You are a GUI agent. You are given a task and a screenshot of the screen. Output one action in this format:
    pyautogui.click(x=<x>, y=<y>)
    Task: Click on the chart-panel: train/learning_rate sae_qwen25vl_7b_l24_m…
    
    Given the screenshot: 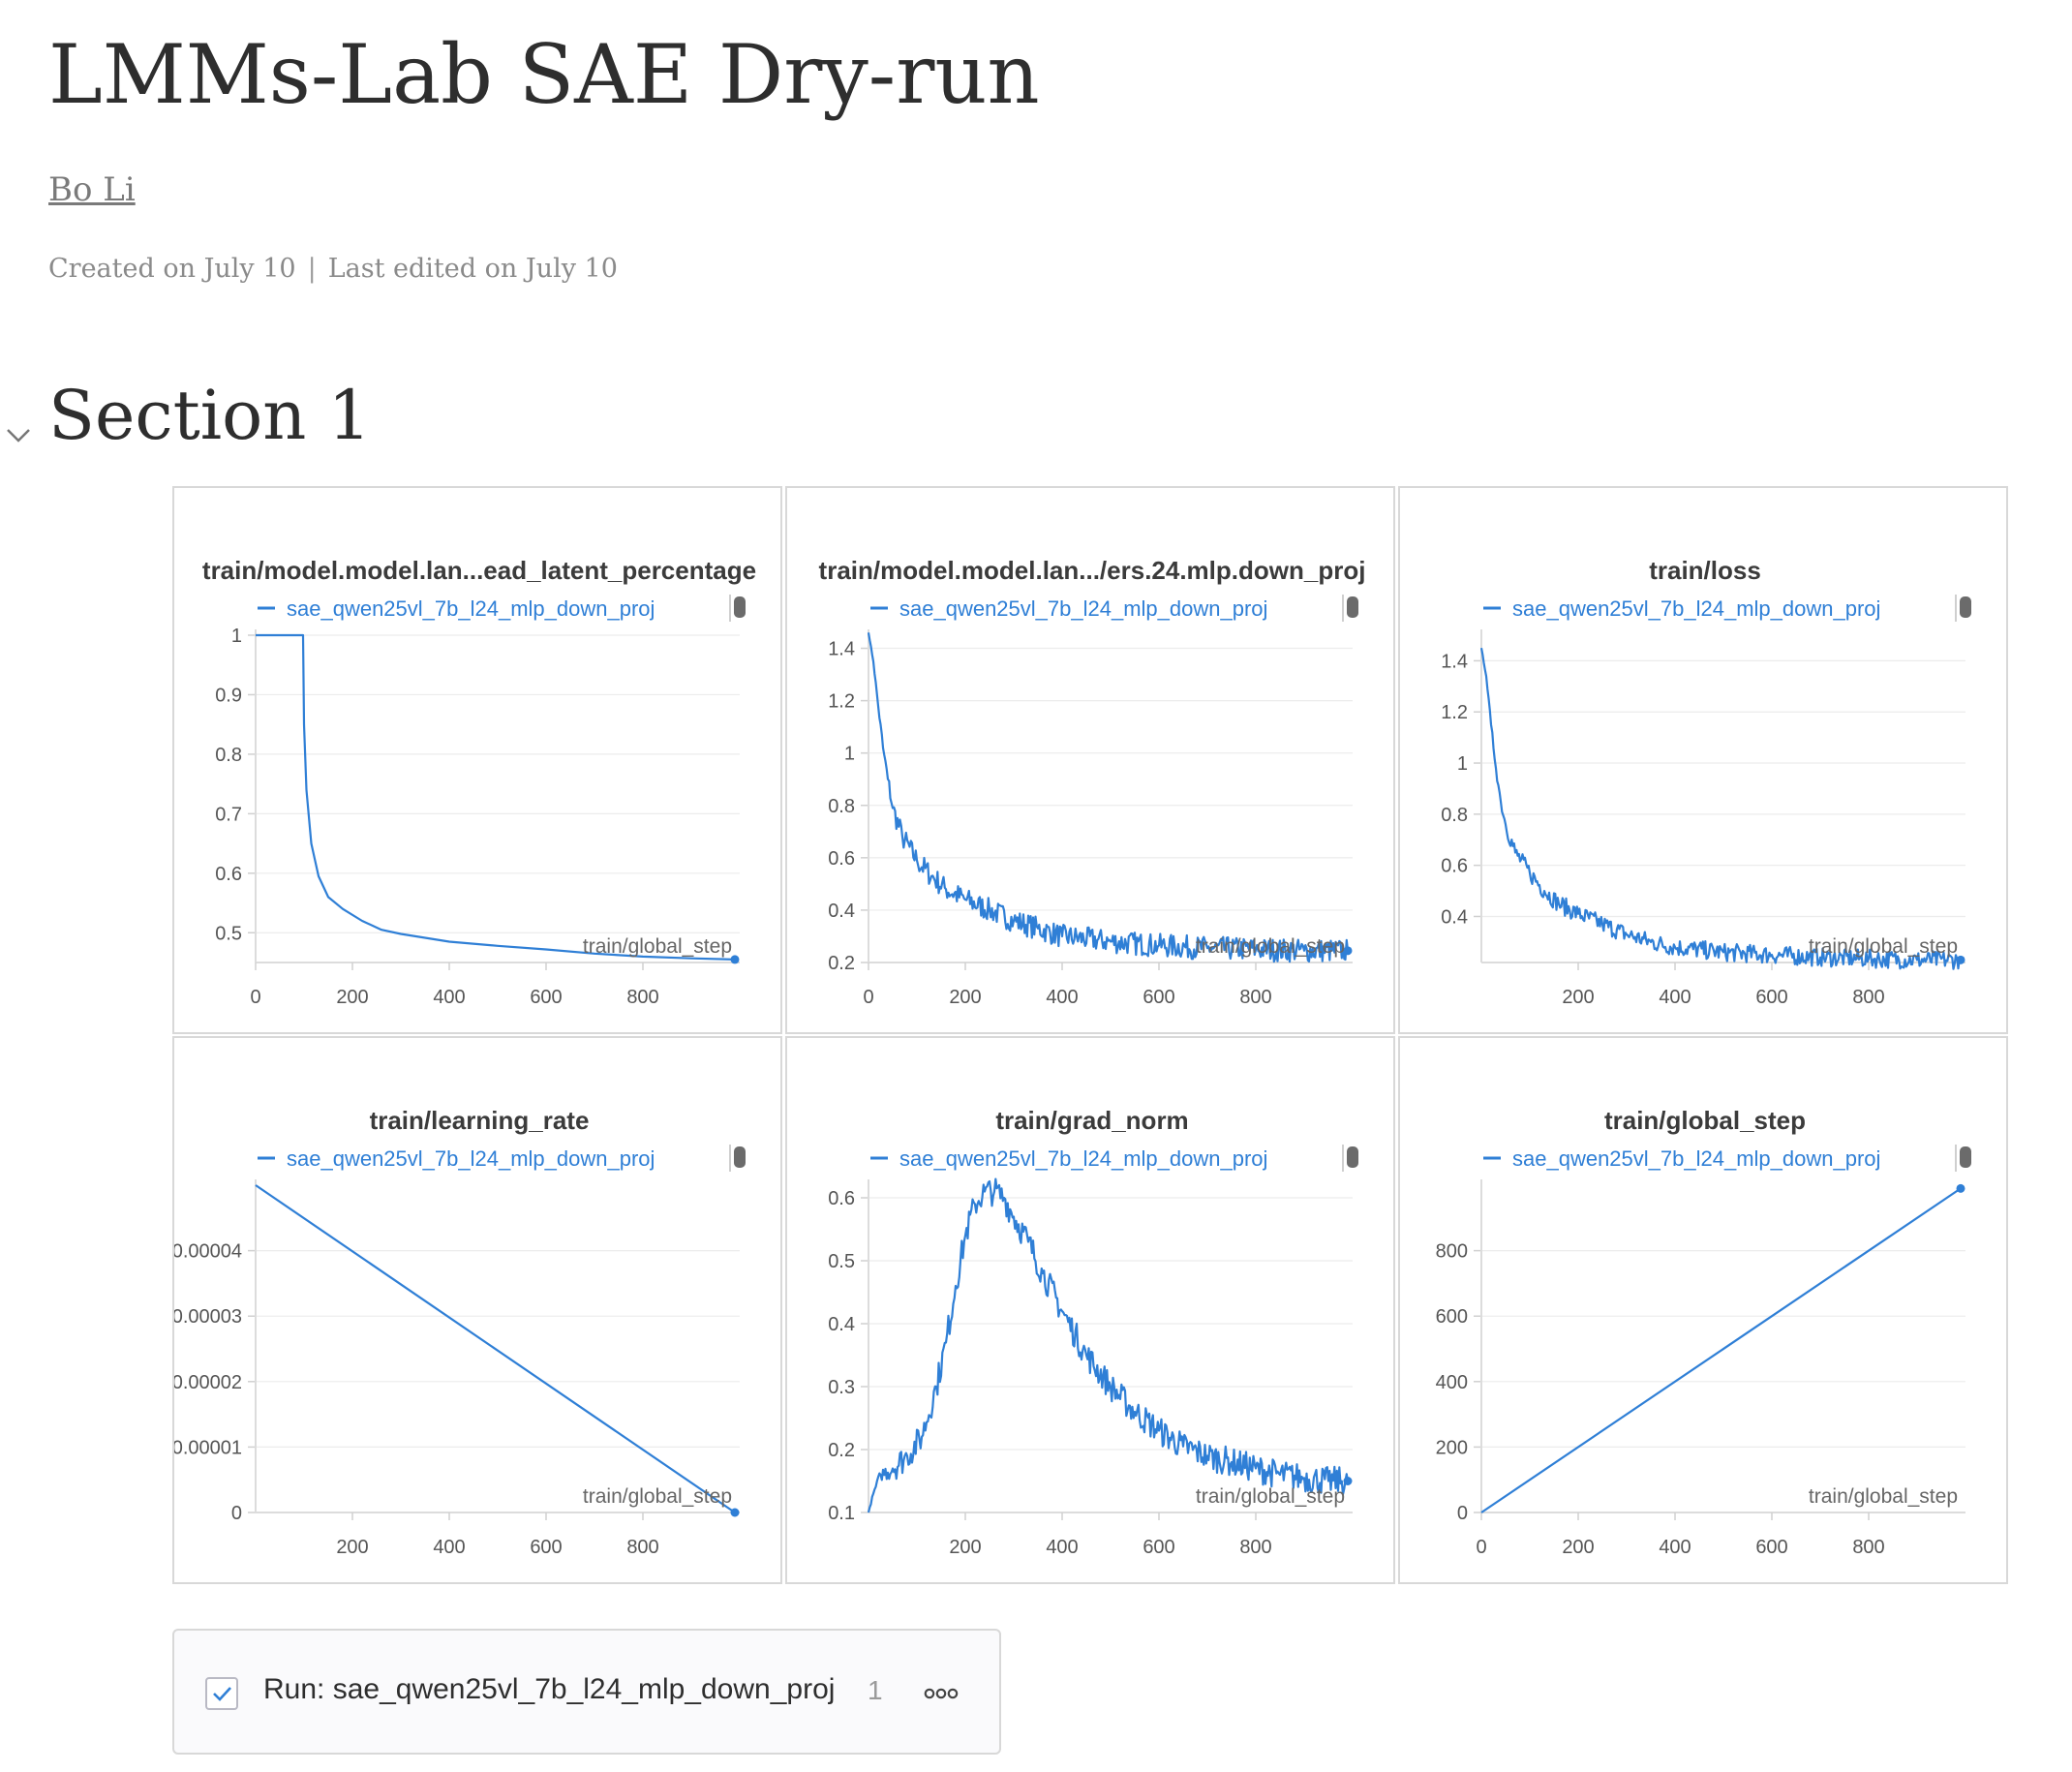 What is the action you would take?
    pyautogui.click(x=477, y=1310)
    